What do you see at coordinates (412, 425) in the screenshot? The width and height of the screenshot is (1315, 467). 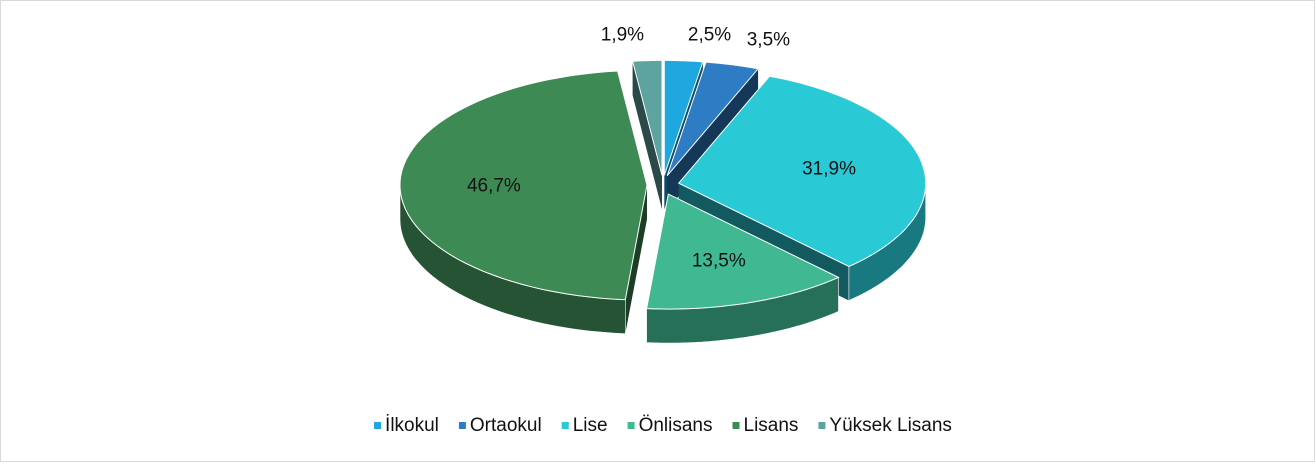 I see `legend-label: İlkokul` at bounding box center [412, 425].